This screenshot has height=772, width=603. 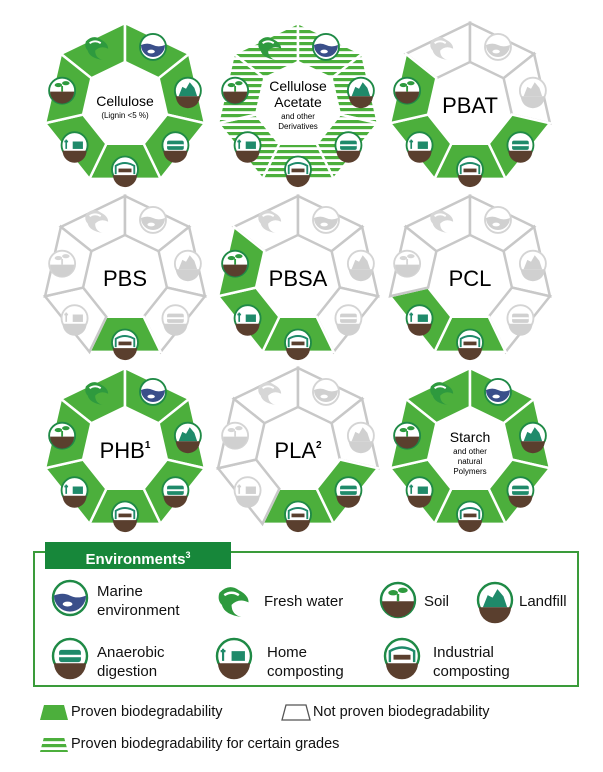 What do you see at coordinates (147, 712) in the screenshot?
I see `key-proven-label: Proven biodegradability` at bounding box center [147, 712].